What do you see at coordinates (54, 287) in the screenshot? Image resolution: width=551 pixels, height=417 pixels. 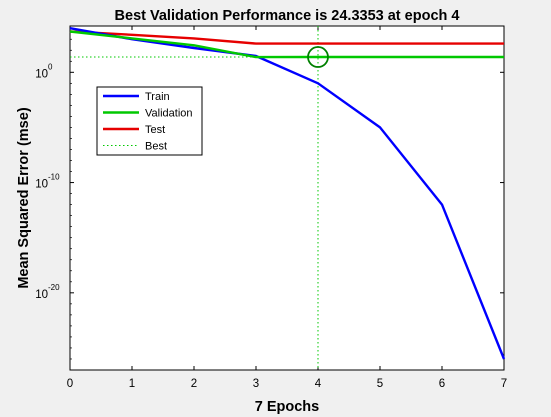 I see `y-tick-exponent: -20` at bounding box center [54, 287].